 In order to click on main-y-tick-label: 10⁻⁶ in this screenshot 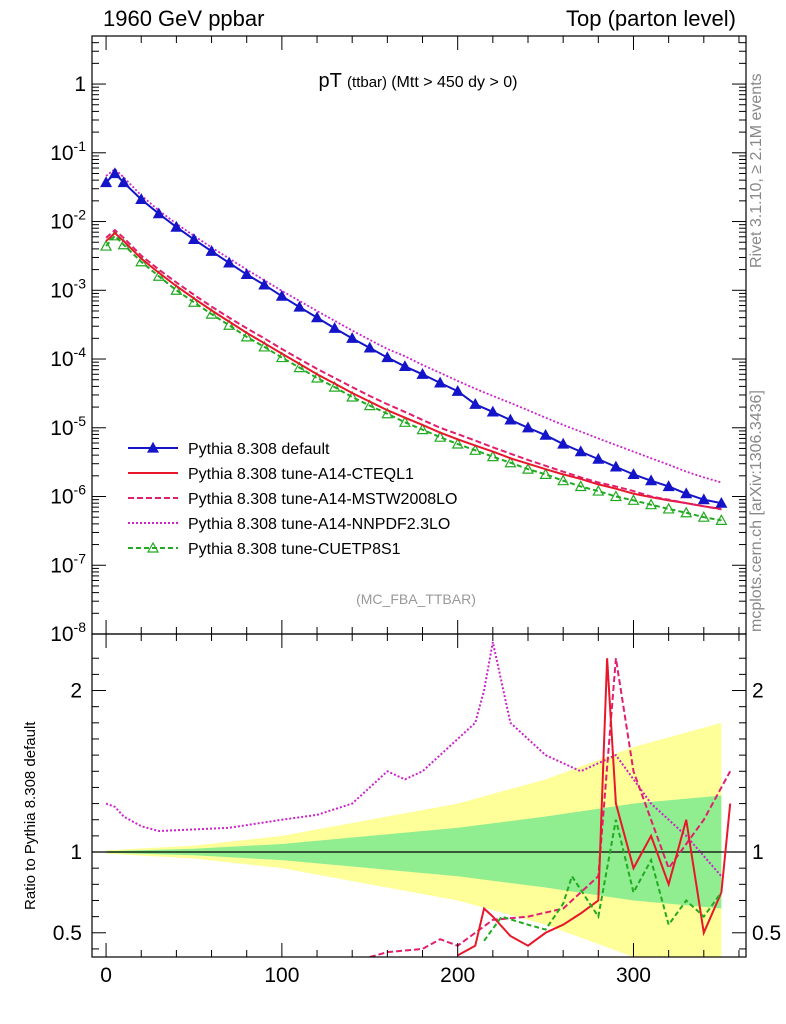, I will do `click(68, 495)`.